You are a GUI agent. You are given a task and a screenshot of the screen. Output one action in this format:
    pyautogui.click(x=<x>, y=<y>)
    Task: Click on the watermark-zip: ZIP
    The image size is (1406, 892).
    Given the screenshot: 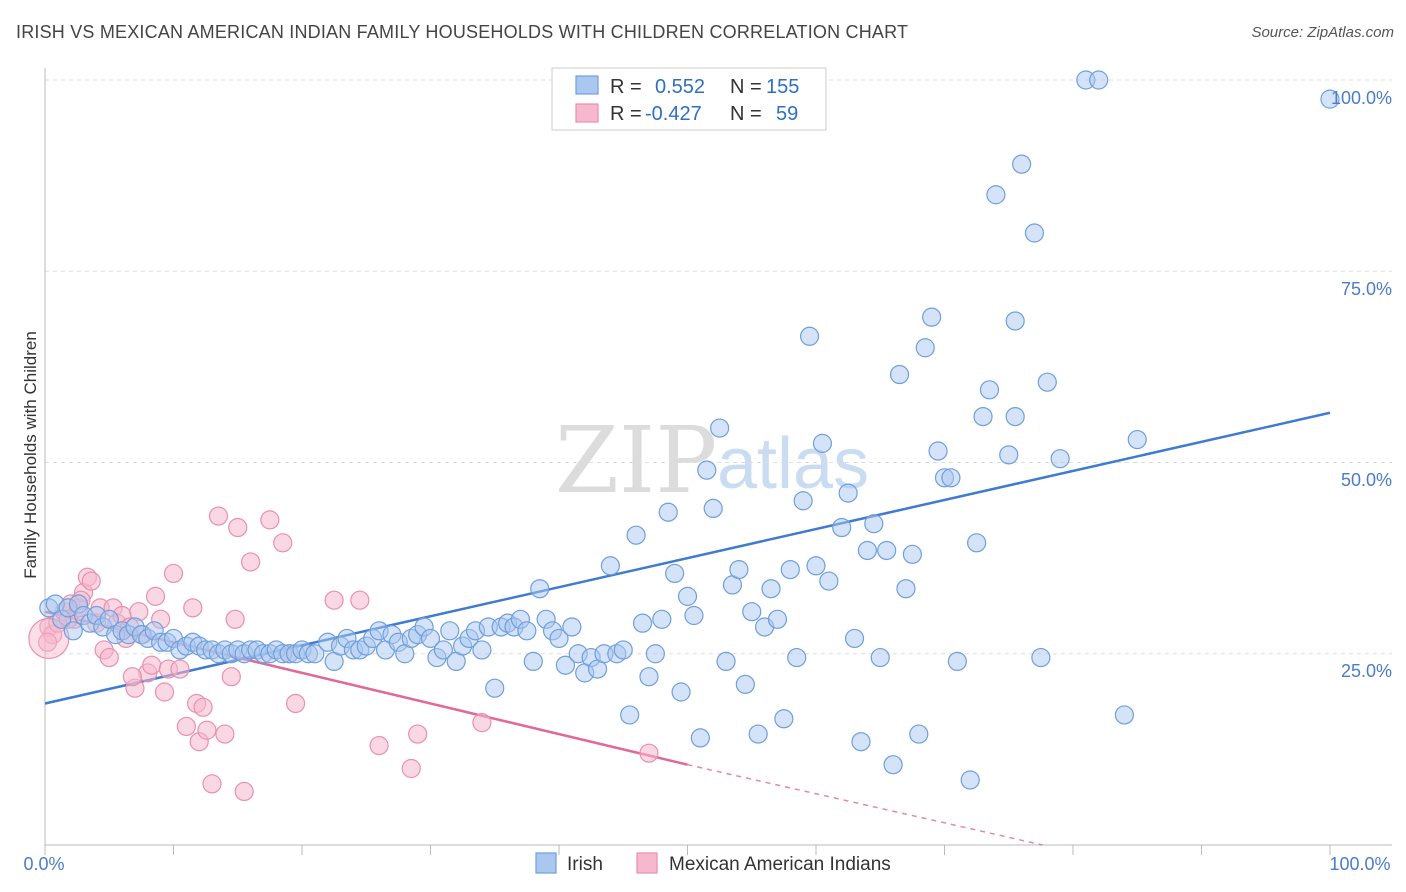 What is the action you would take?
    pyautogui.click(x=636, y=460)
    